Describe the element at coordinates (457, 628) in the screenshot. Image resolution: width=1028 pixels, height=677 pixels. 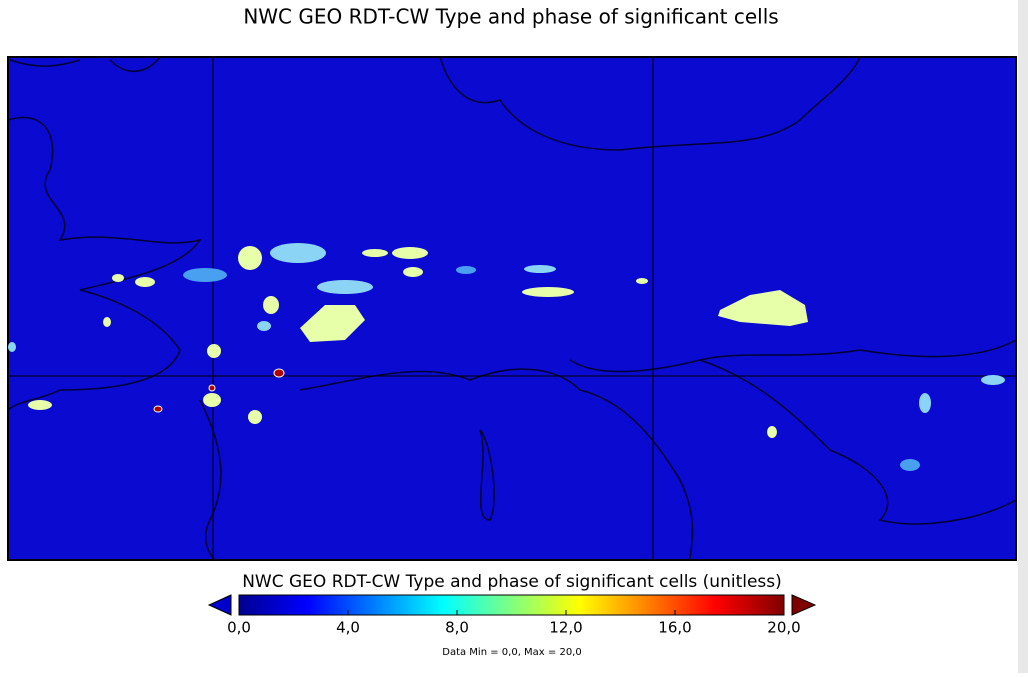
I see `tick-label: 8,0` at that location.